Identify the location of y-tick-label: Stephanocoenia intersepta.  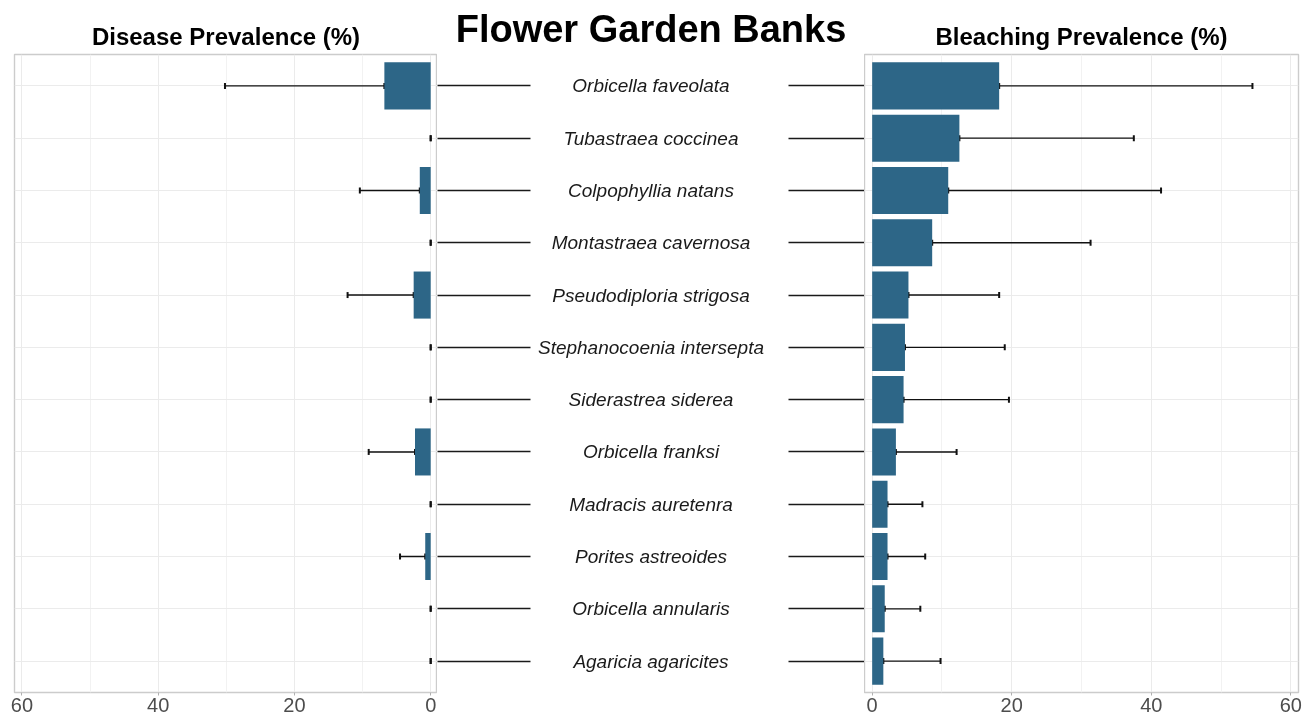
(651, 347).